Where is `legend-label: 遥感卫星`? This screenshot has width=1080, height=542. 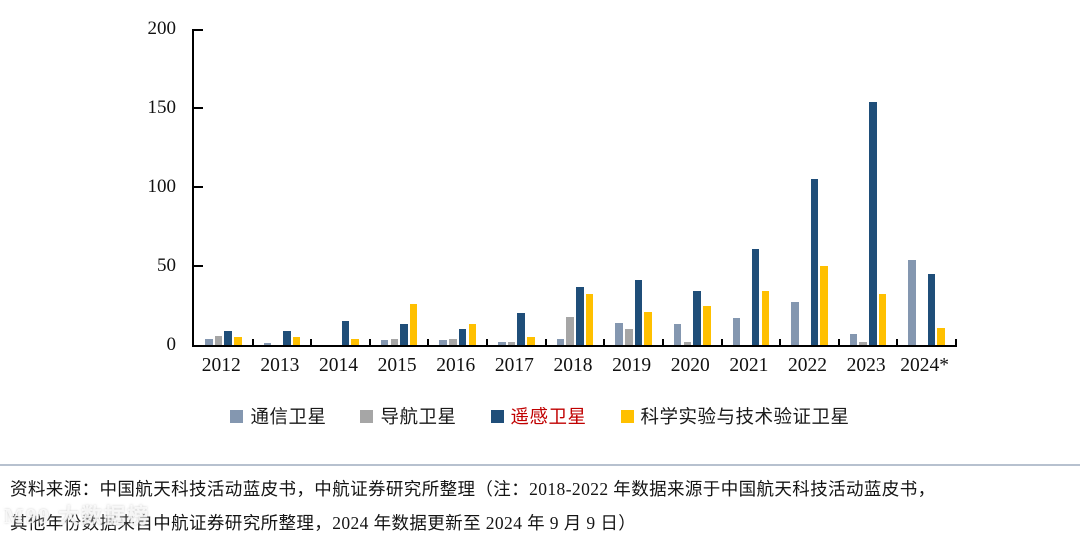
legend-label: 遥感卫星 is located at coordinates (548, 418).